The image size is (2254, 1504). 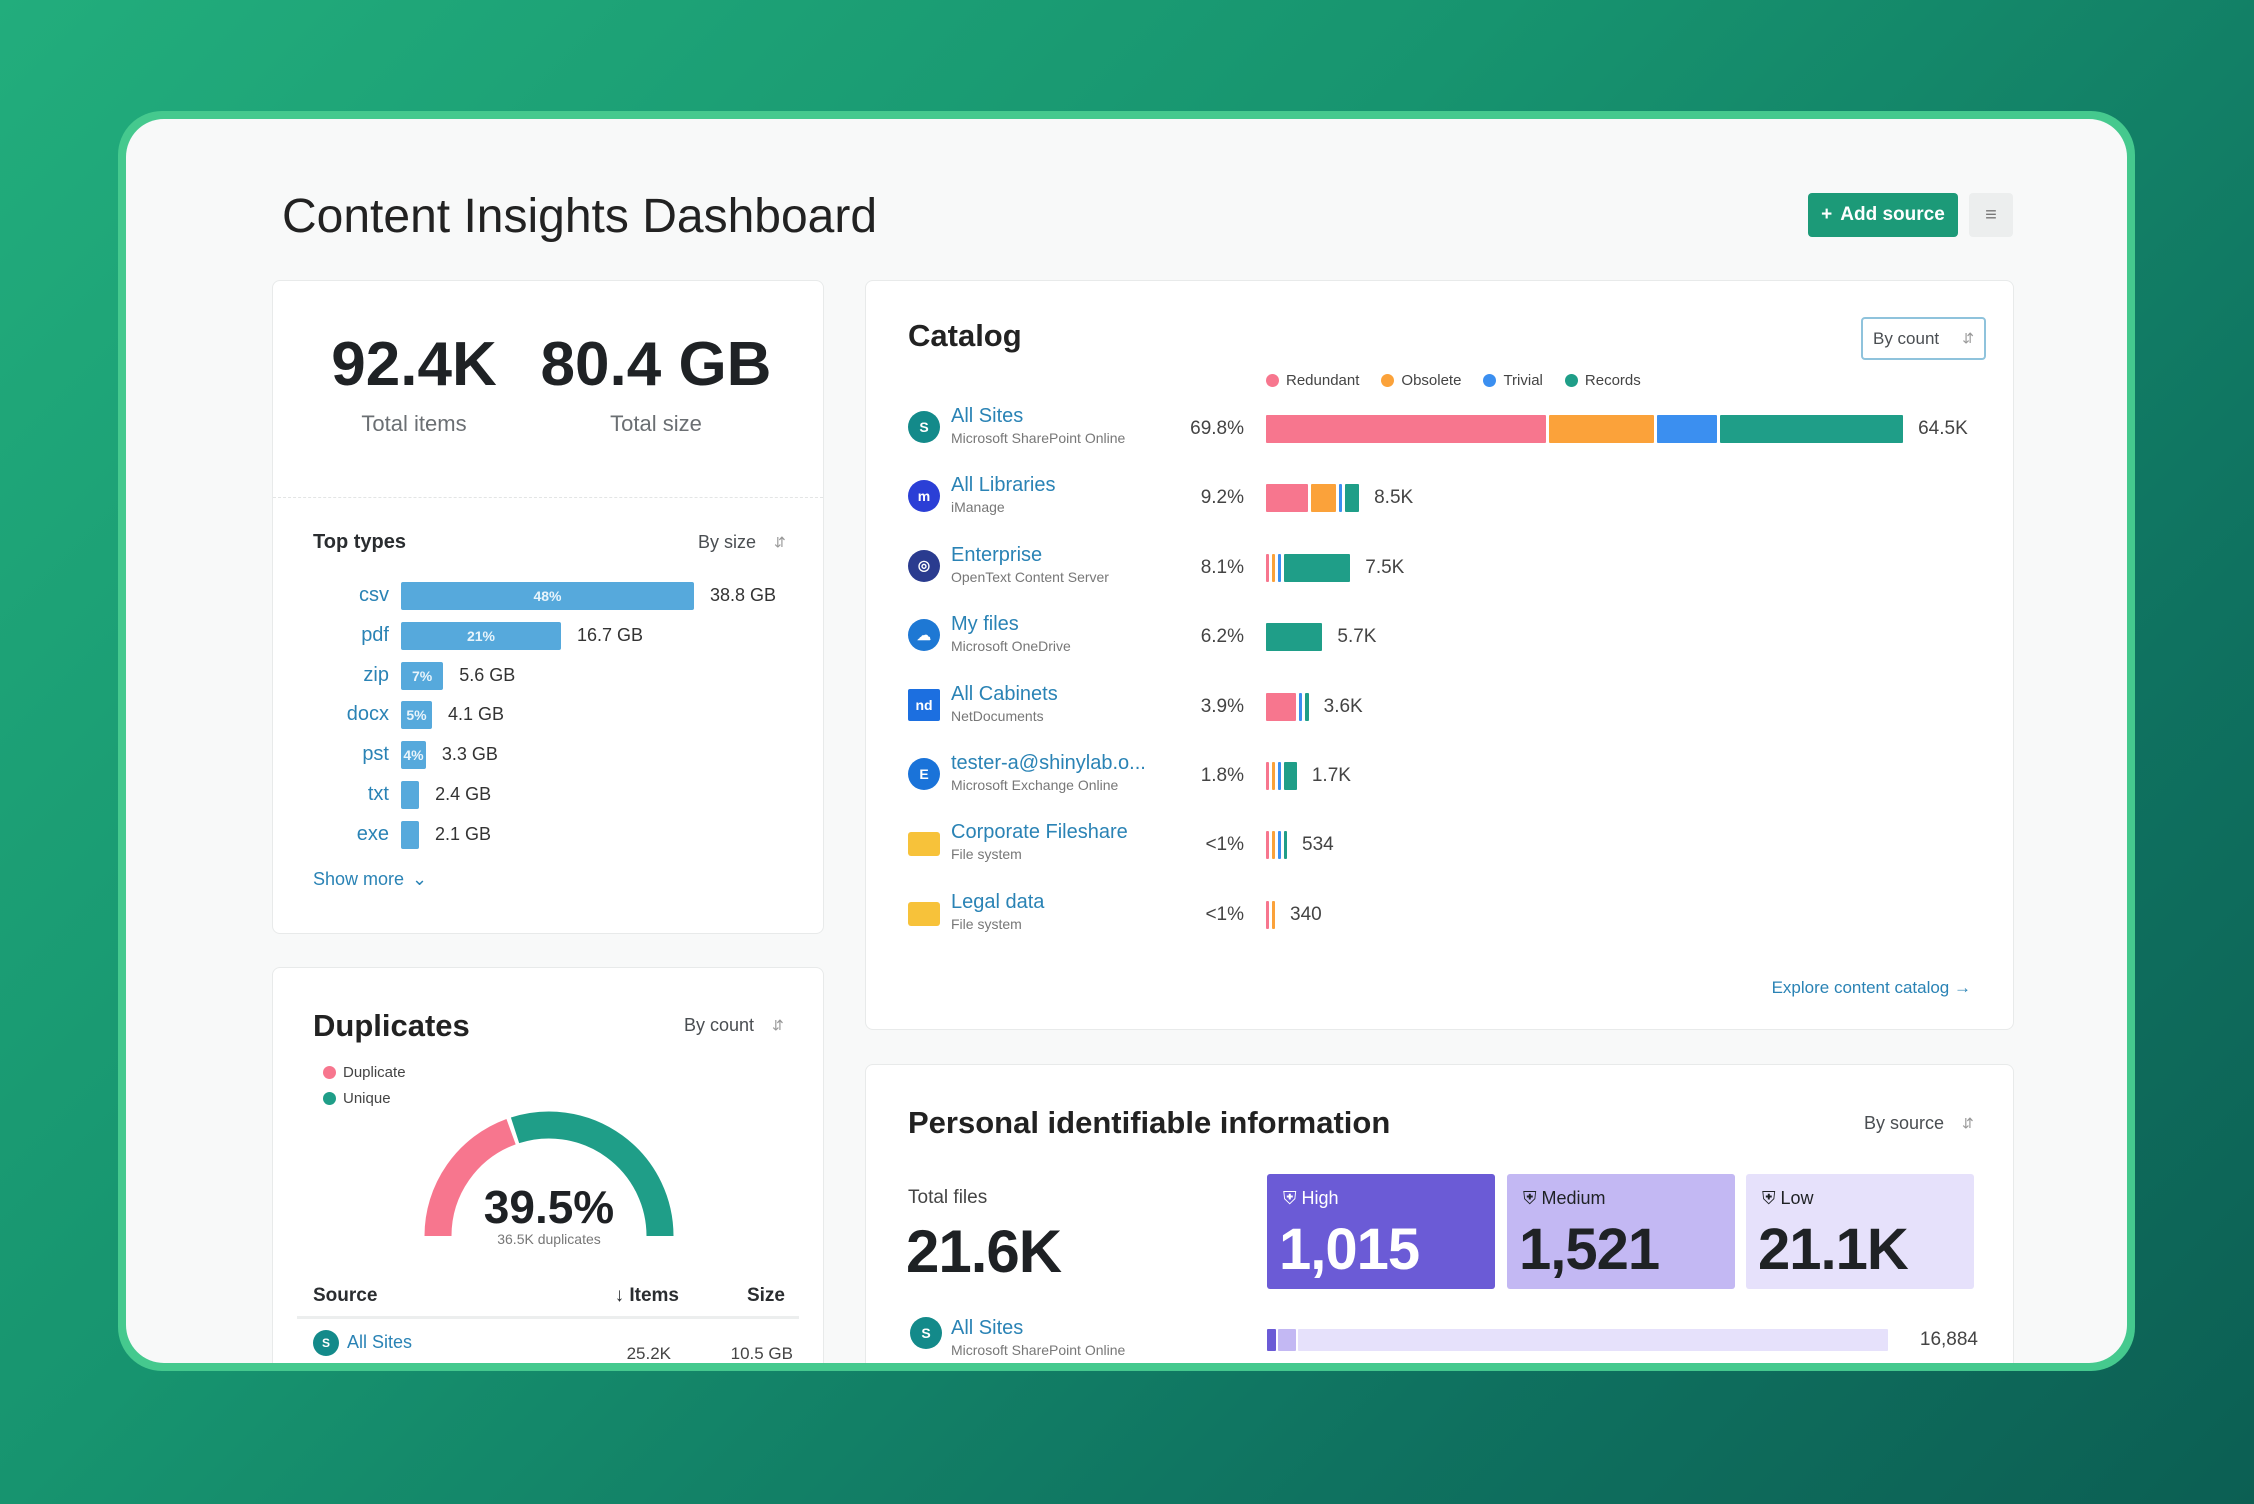 I want to click on top-types-sort-select: By size ⇵, so click(x=742, y=542).